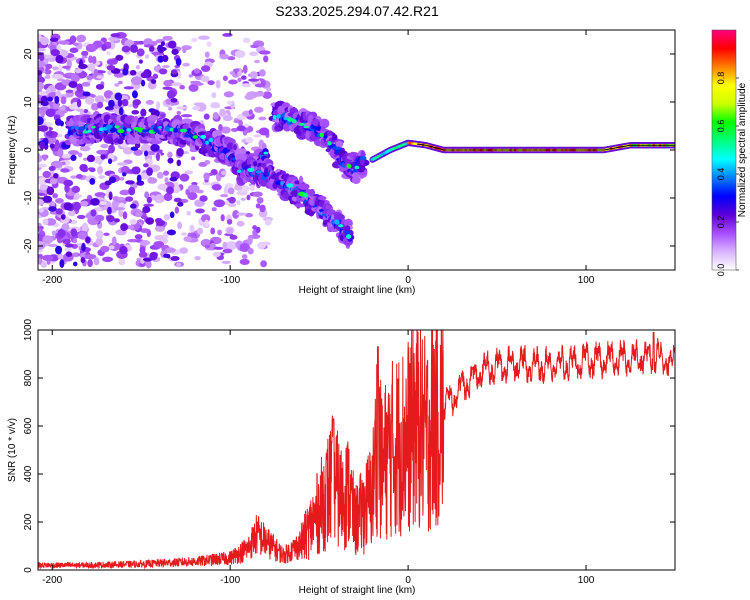 This screenshot has width=750, height=600. What do you see at coordinates (28, 150) in the screenshot?
I see `y-tick-label: 0` at bounding box center [28, 150].